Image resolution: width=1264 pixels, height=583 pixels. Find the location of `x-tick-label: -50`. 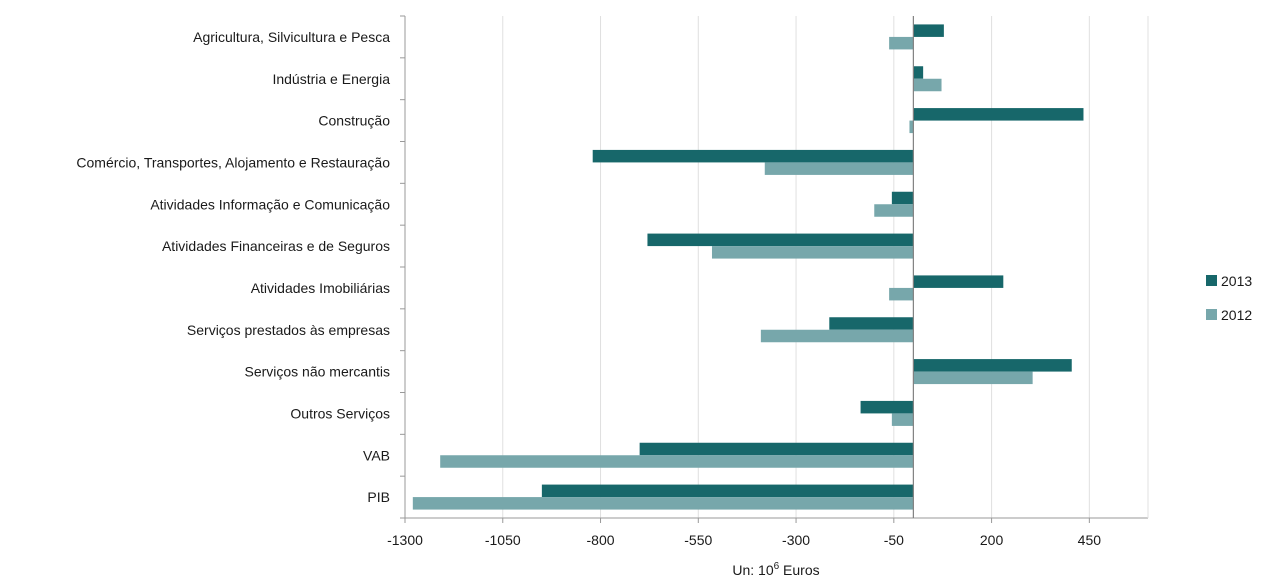

x-tick-label: -50 is located at coordinates (894, 540).